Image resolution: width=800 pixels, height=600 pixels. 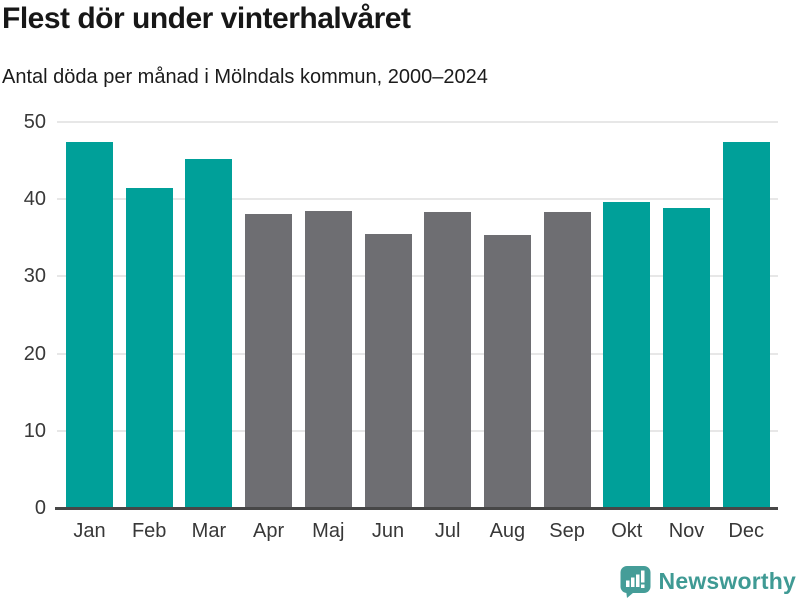 I want to click on y-tick-label-10: 10, so click(x=34, y=430).